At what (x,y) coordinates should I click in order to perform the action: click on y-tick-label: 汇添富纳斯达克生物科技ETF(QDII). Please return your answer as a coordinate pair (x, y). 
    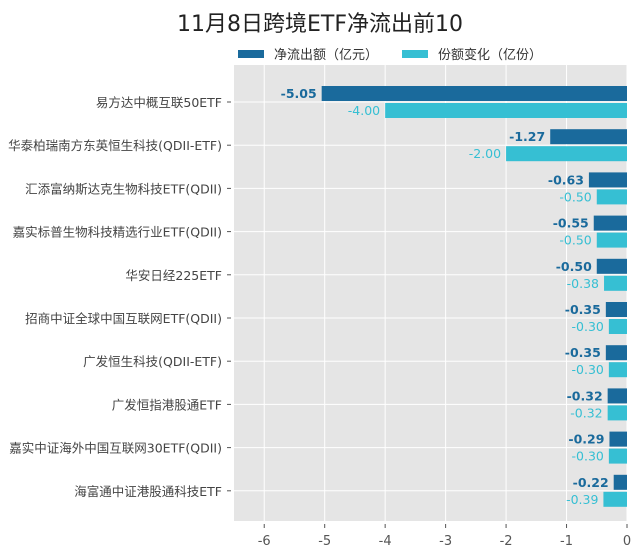
    Looking at the image, I should click on (123, 188).